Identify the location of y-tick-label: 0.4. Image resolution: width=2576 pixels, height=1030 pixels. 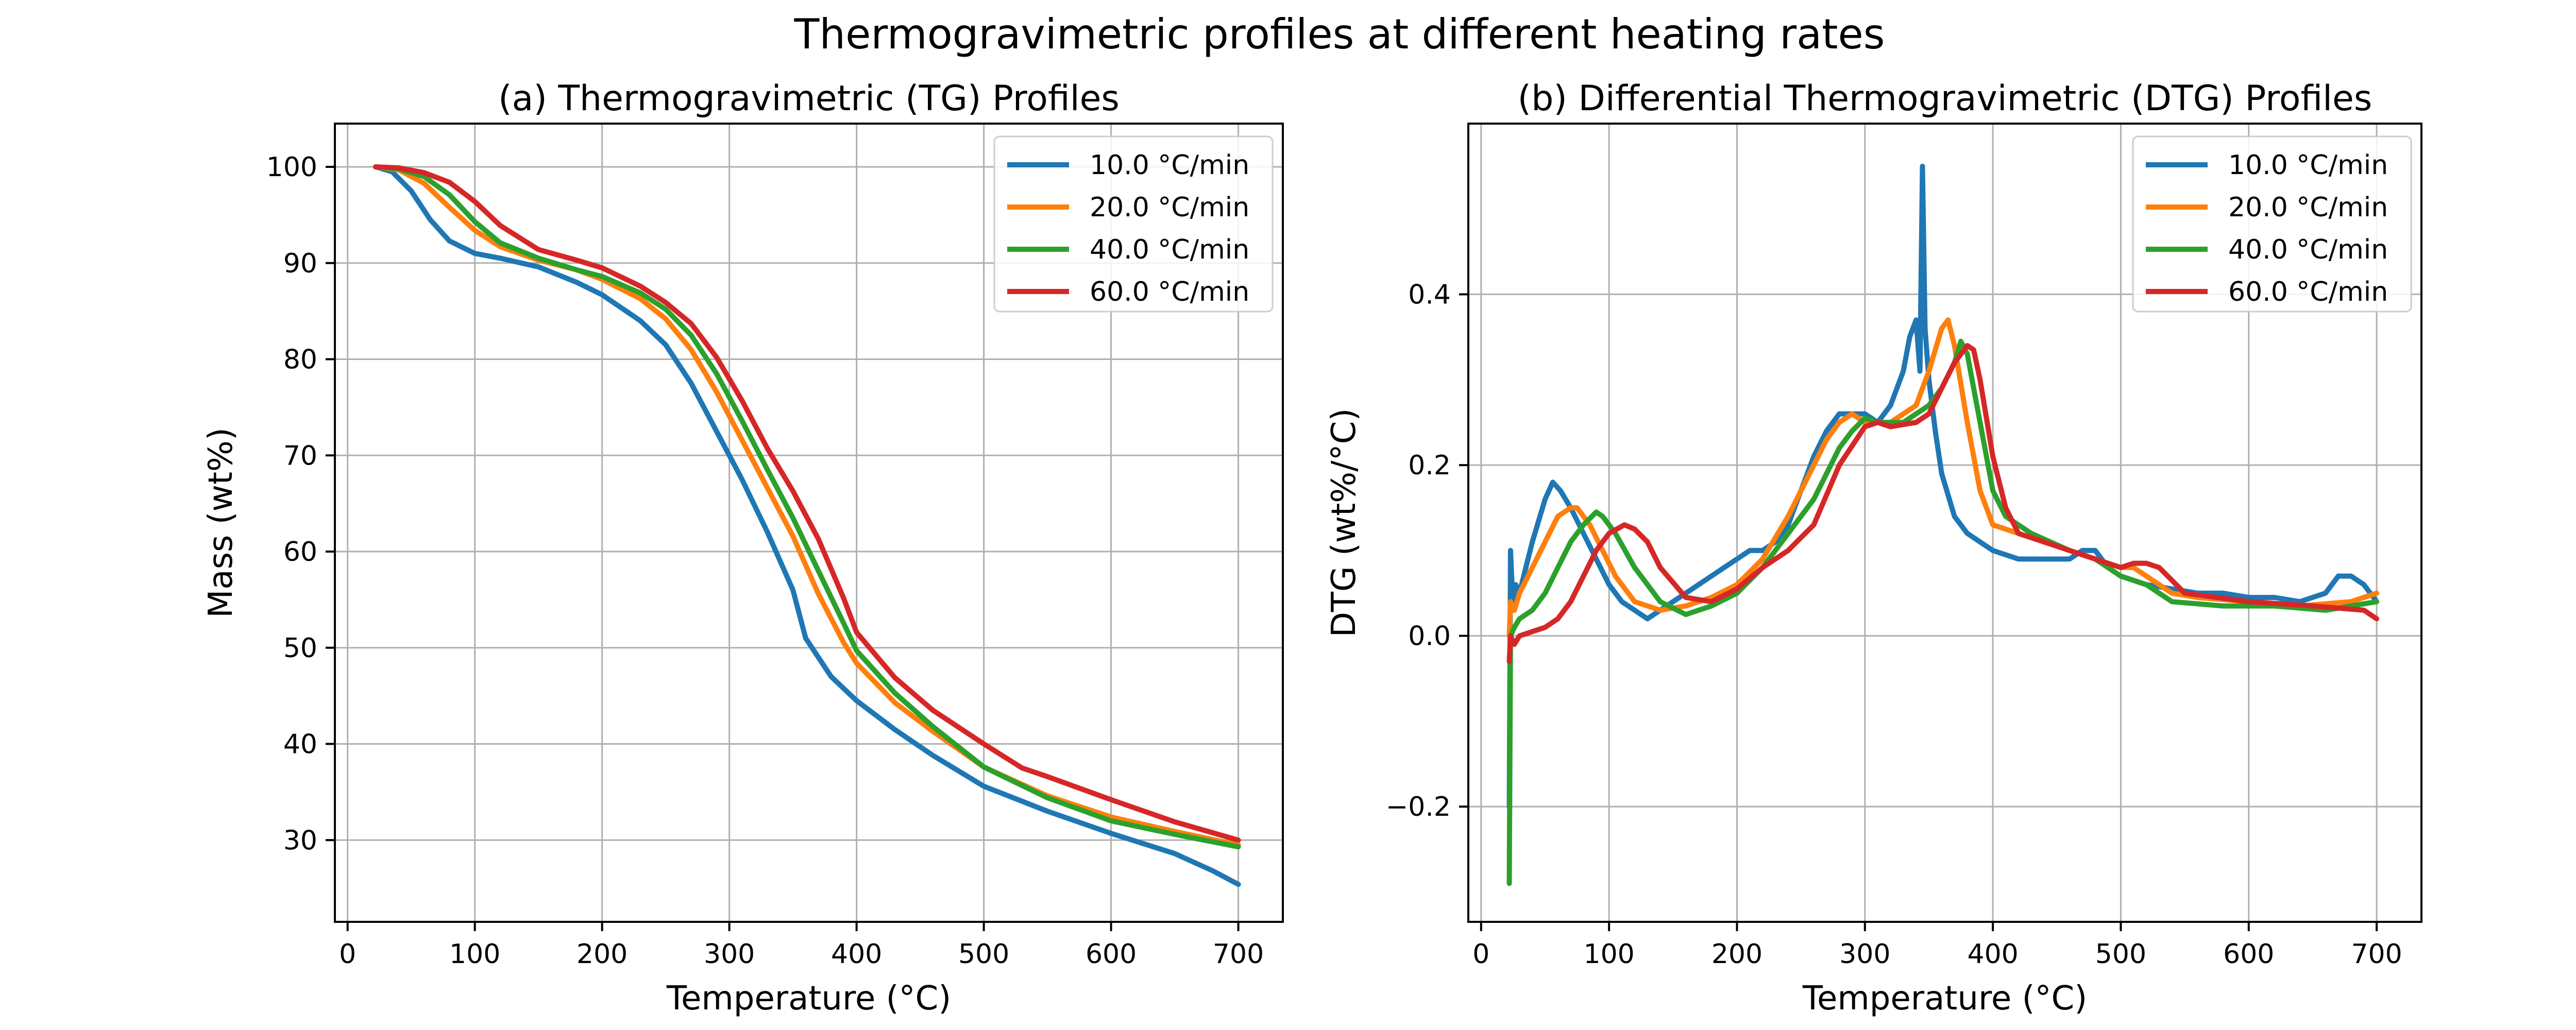
(1429, 296).